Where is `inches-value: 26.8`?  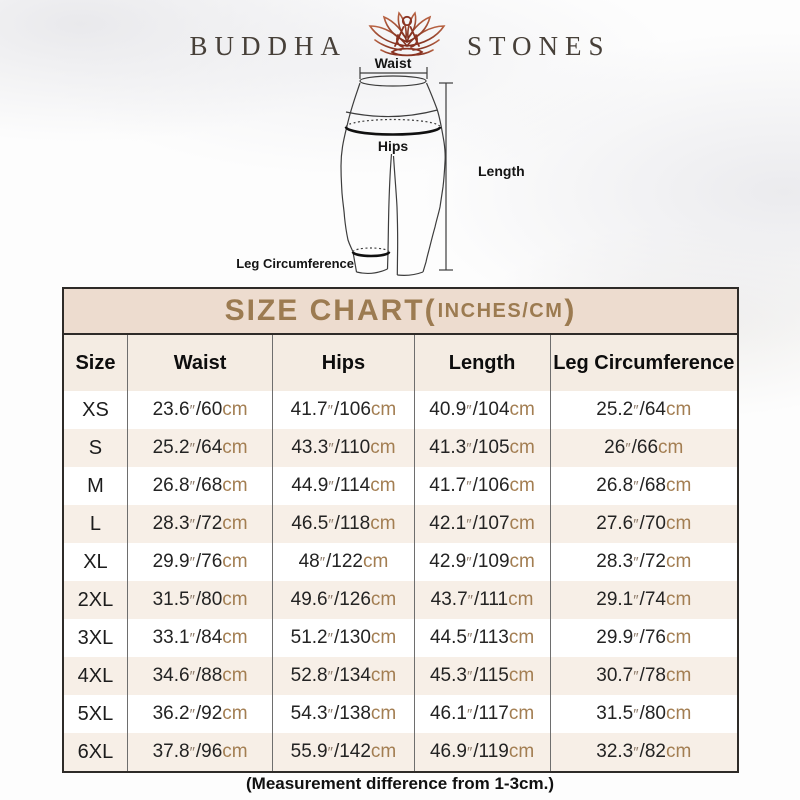
inches-value: 26.8 is located at coordinates (615, 485).